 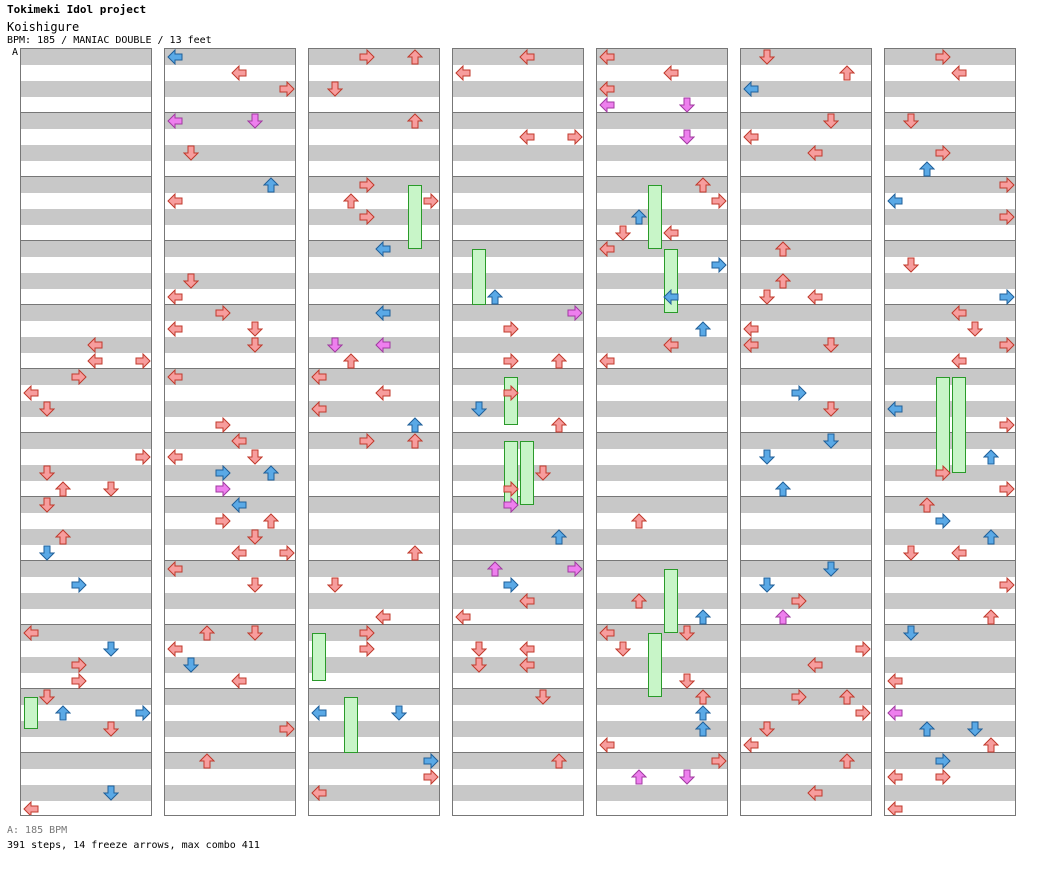 I want to click on bpm-marker-label: A, so click(x=15, y=52).